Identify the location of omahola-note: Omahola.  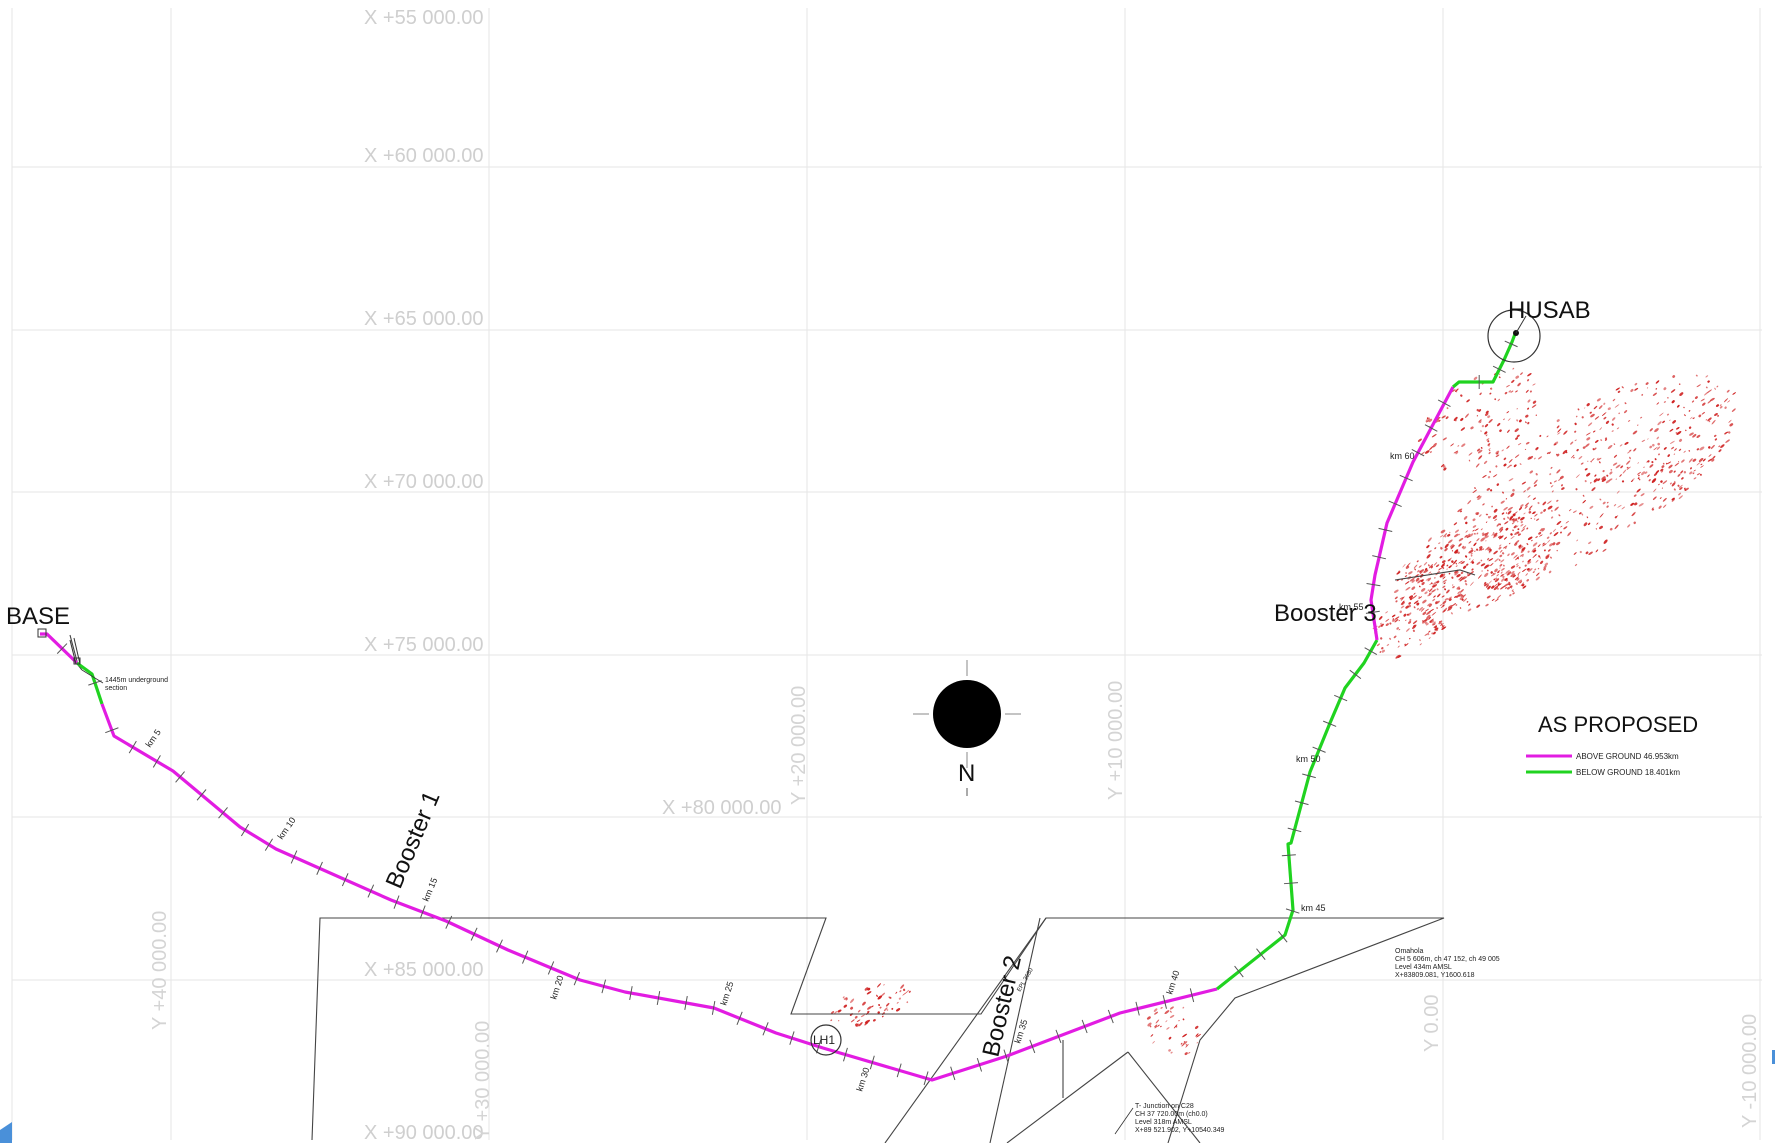
(1409, 951).